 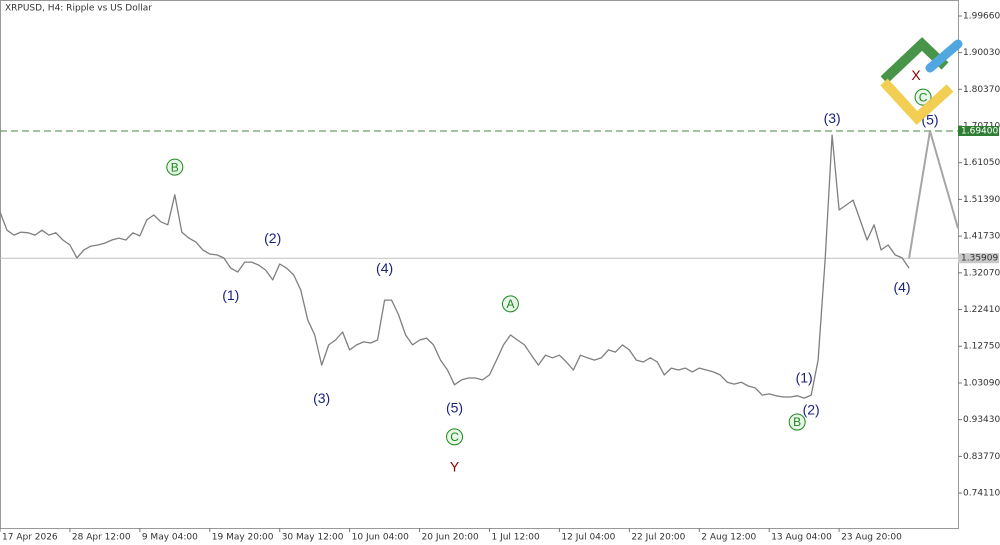 What do you see at coordinates (450, 538) in the screenshot?
I see `x-tick-label: 20 Jun 20:00` at bounding box center [450, 538].